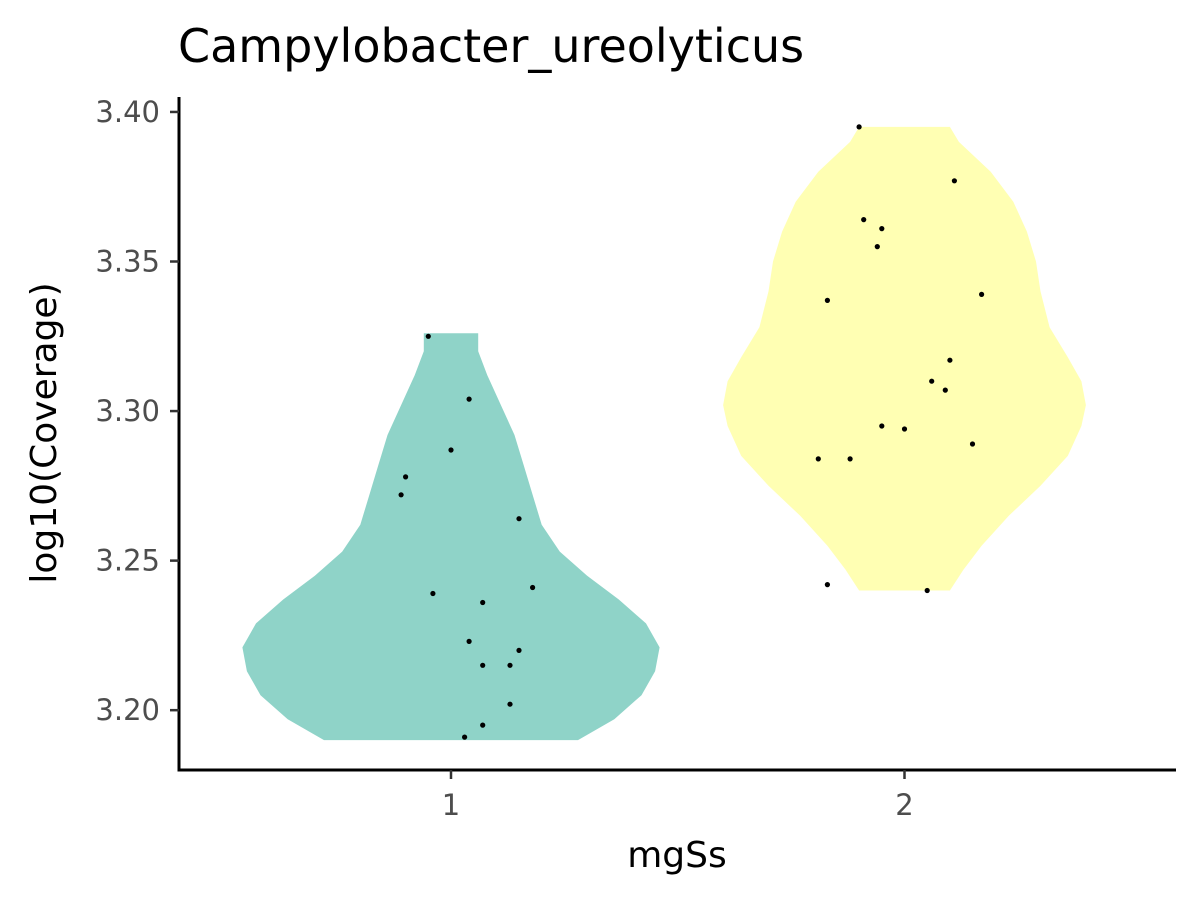  What do you see at coordinates (491, 46) in the screenshot?
I see `chart-title: Campylobacter_ureolyticus` at bounding box center [491, 46].